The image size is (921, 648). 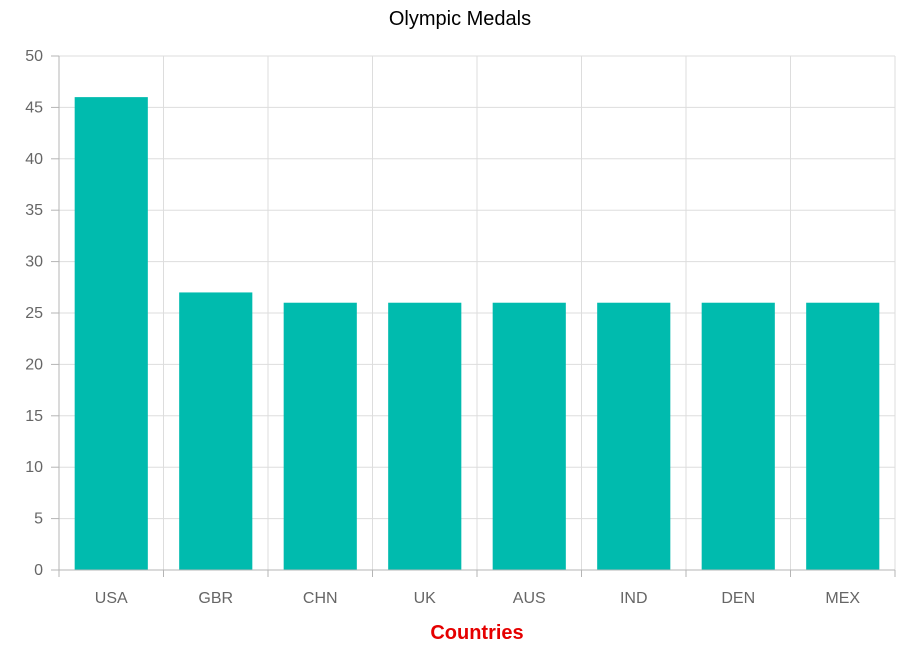 What do you see at coordinates (425, 598) in the screenshot?
I see `x-tick-label: UK` at bounding box center [425, 598].